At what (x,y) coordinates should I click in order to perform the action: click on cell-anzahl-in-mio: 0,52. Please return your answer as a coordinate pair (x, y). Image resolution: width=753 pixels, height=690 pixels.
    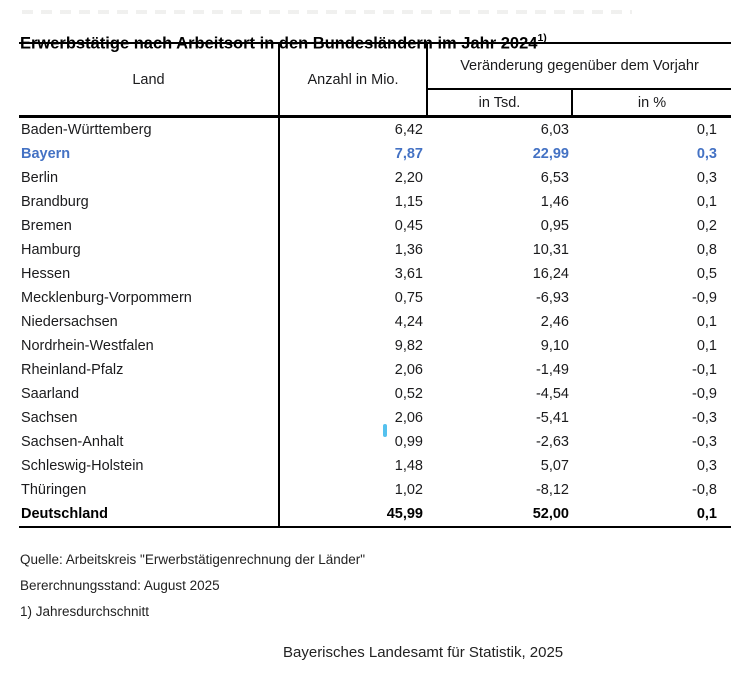
    Looking at the image, I should click on (408, 394).